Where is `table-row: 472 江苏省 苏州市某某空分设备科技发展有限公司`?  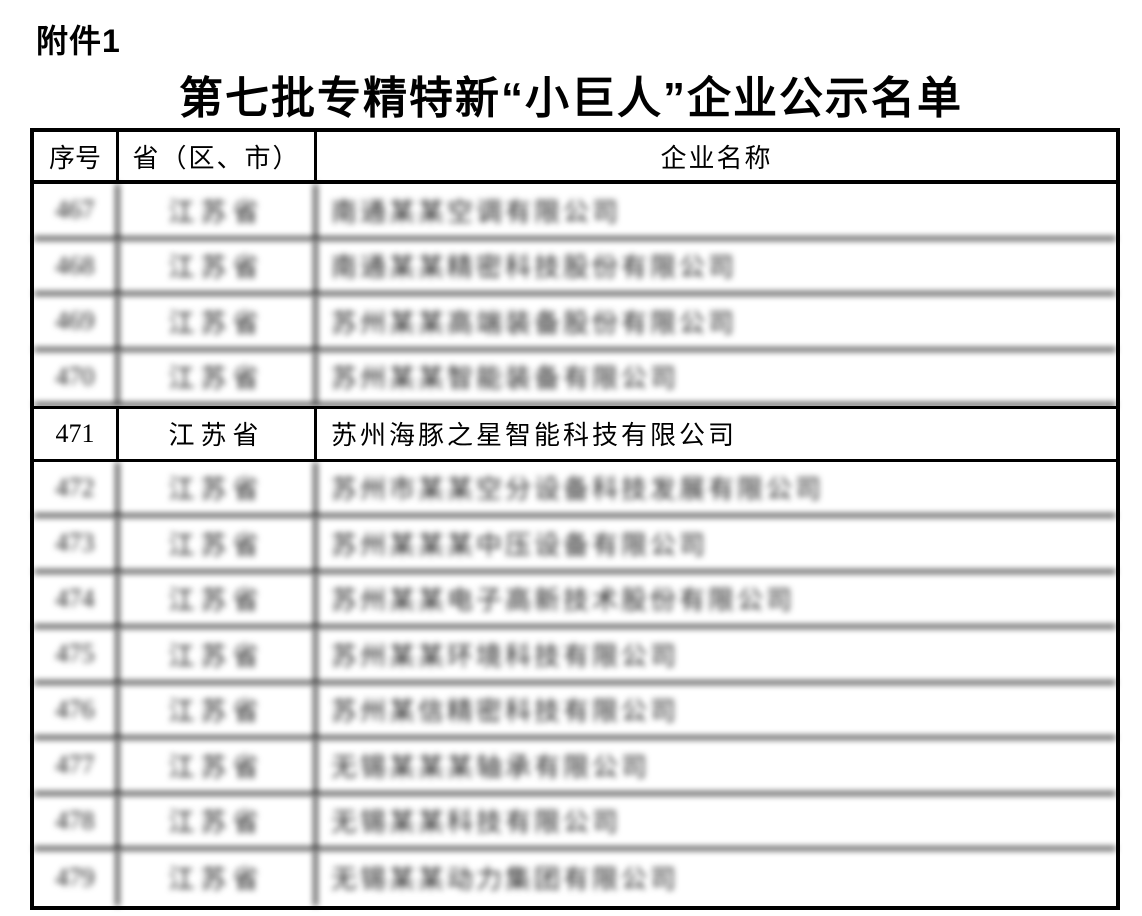 table-row: 472 江苏省 苏州市某某空分设备科技发展有限公司 is located at coordinates (575, 489).